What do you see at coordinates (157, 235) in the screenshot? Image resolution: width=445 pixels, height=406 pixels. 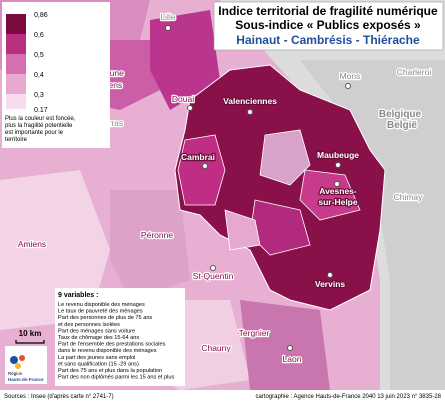 I see `place-label: Péronne` at bounding box center [157, 235].